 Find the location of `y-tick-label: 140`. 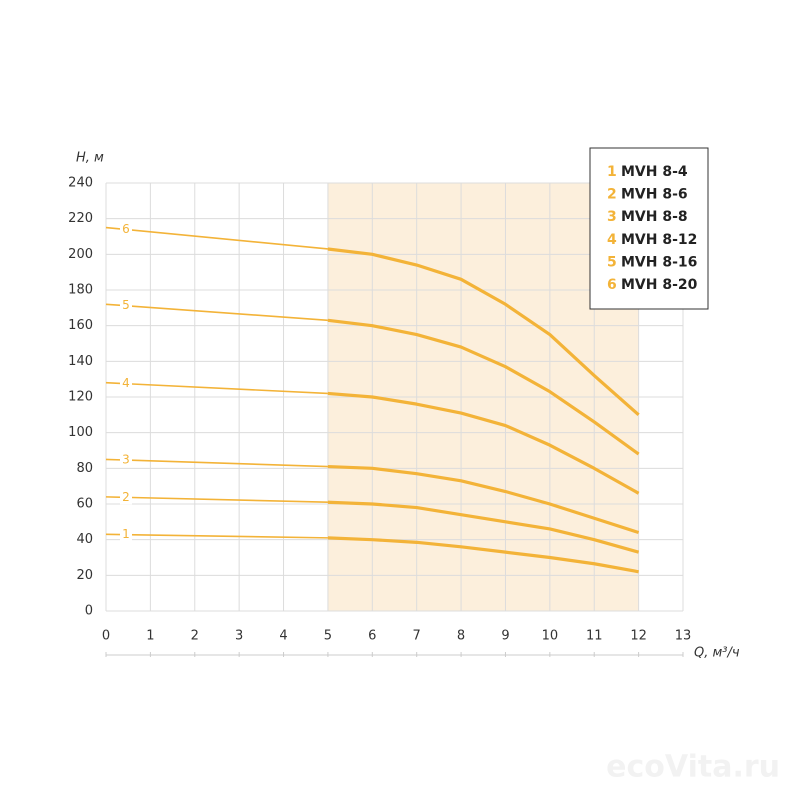

y-tick-label: 140 is located at coordinates (80, 361).